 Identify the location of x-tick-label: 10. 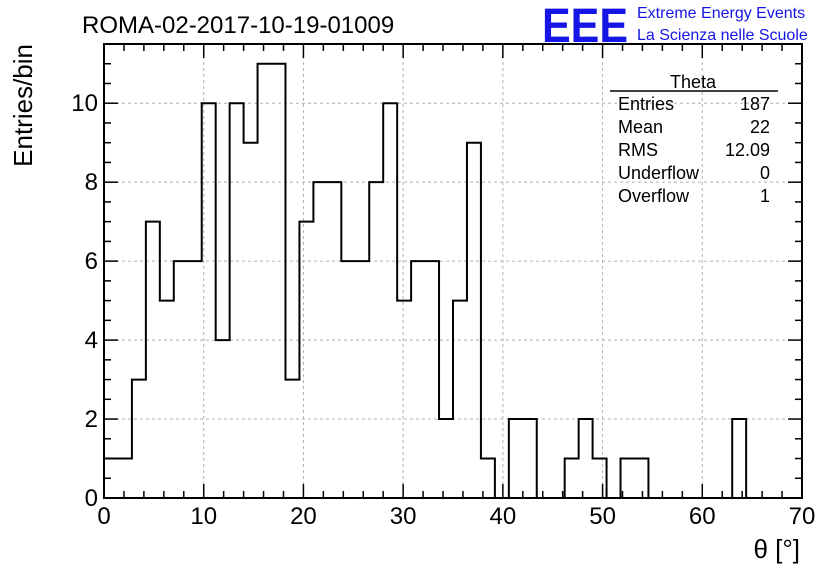
(203, 516).